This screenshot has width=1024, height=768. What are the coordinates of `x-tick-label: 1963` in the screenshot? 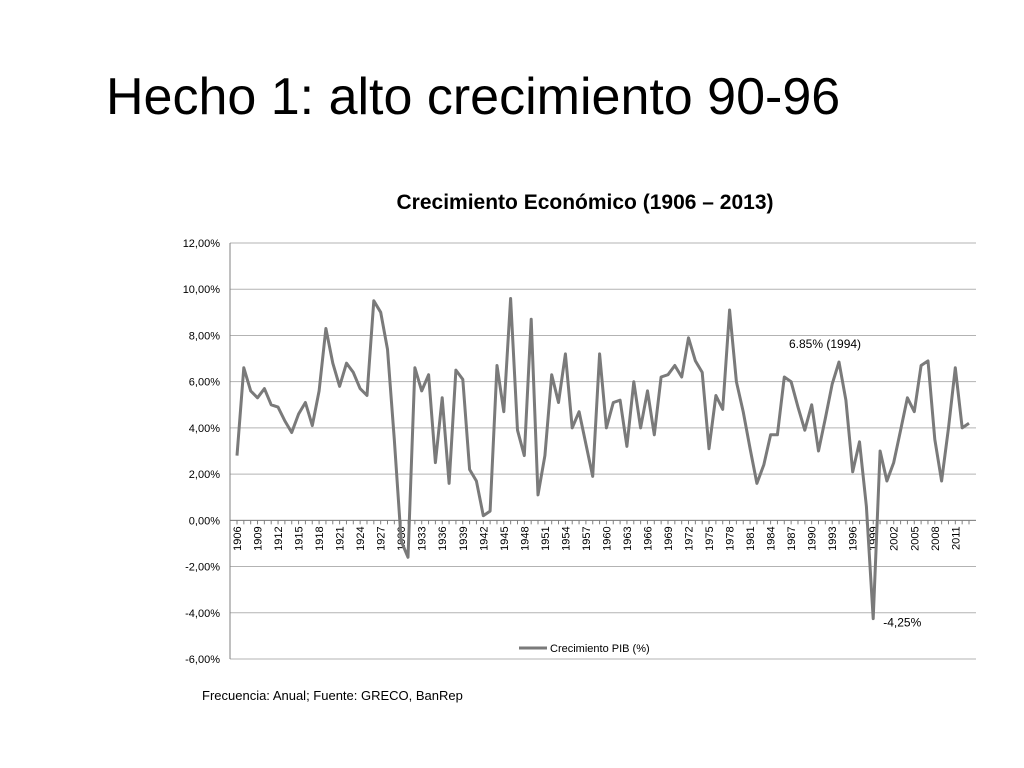 It's located at (628, 538).